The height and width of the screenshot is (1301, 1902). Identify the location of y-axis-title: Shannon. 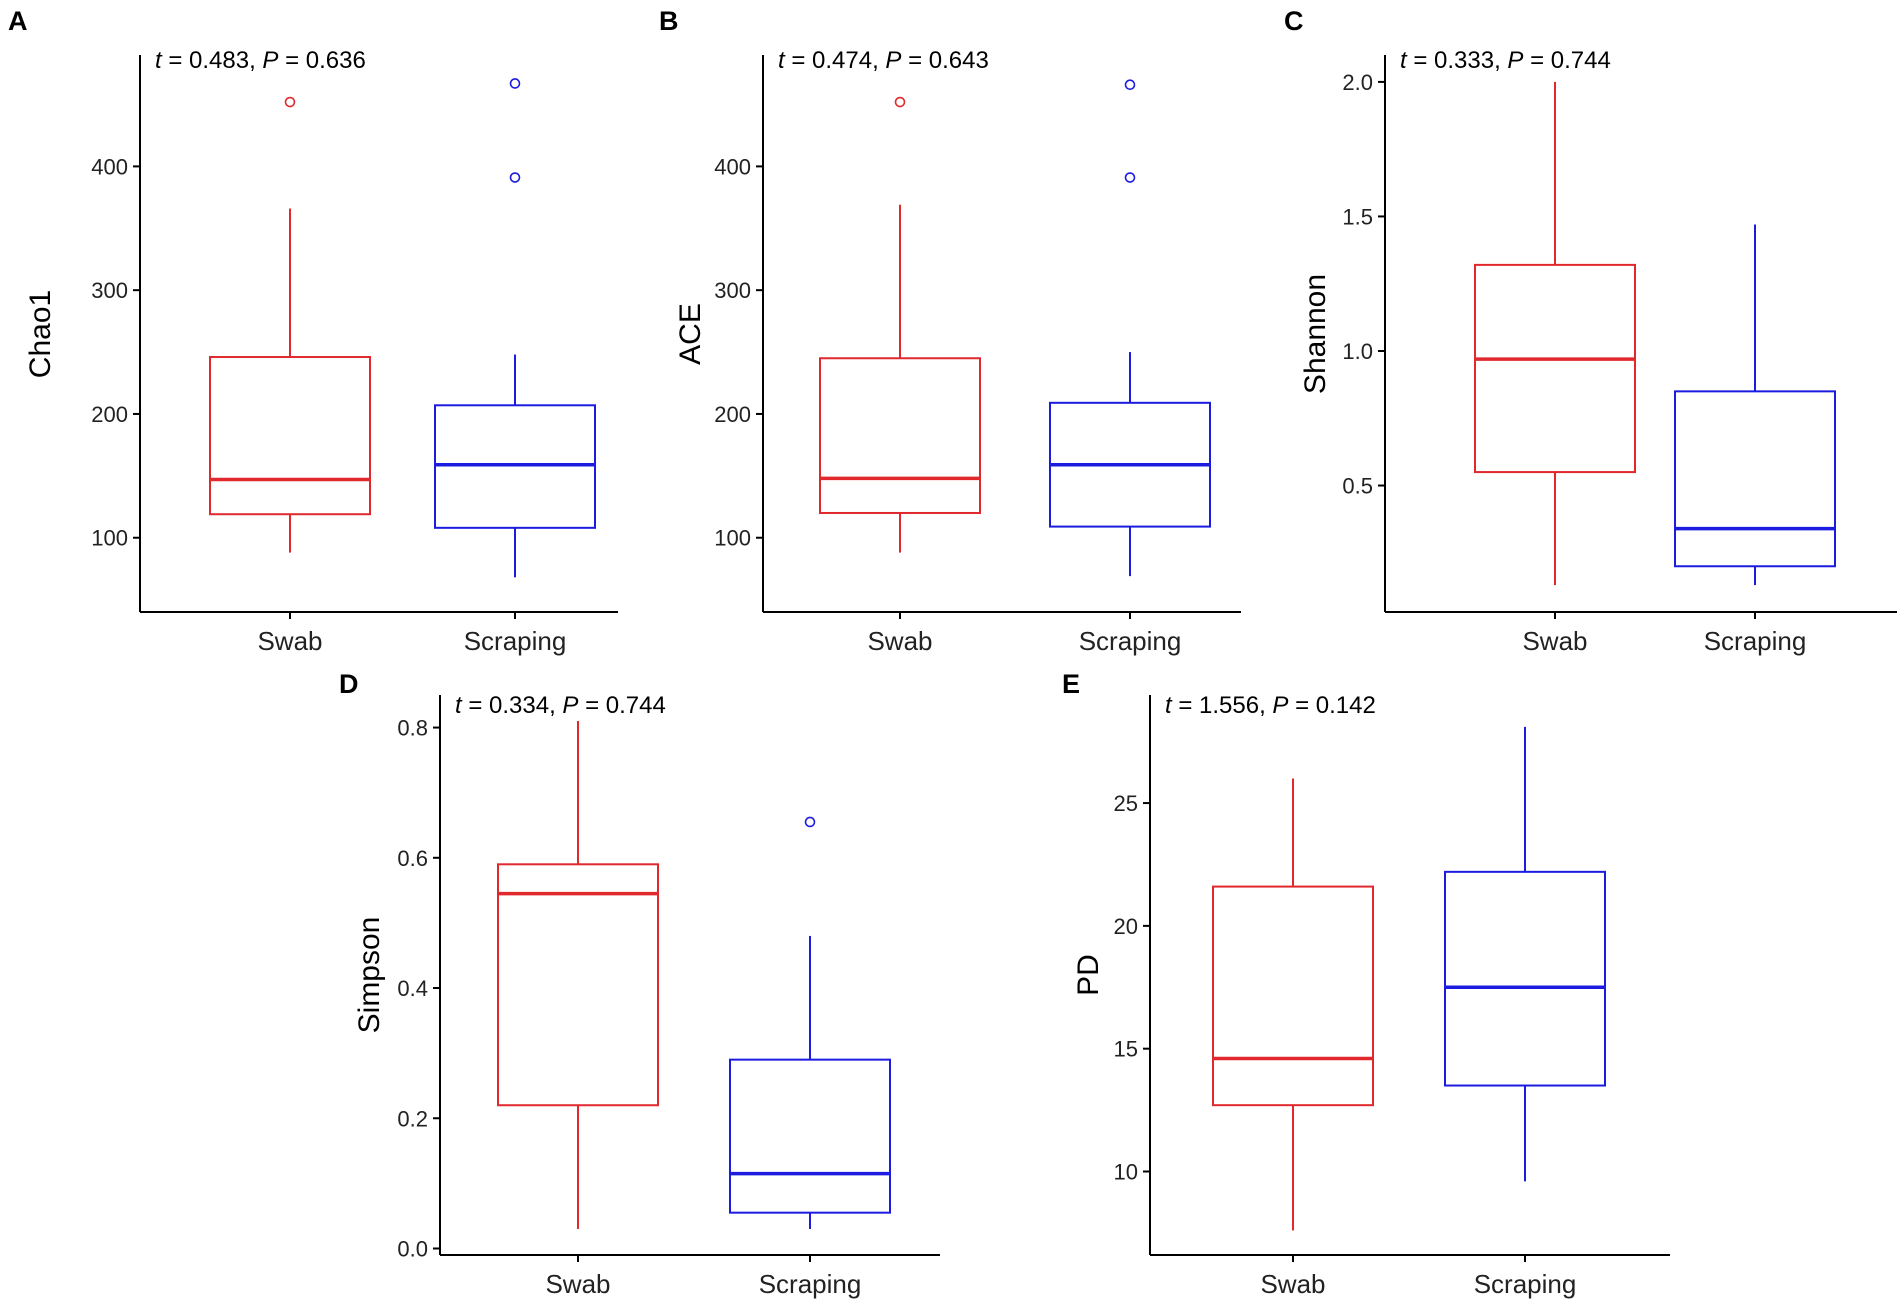
(1315, 334).